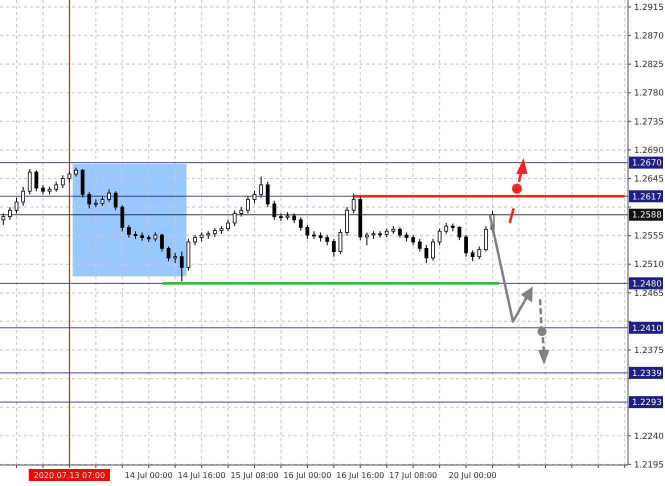 This screenshot has width=665, height=486. What do you see at coordinates (649, 265) in the screenshot?
I see `y-tick-label: 1.2510` at bounding box center [649, 265].